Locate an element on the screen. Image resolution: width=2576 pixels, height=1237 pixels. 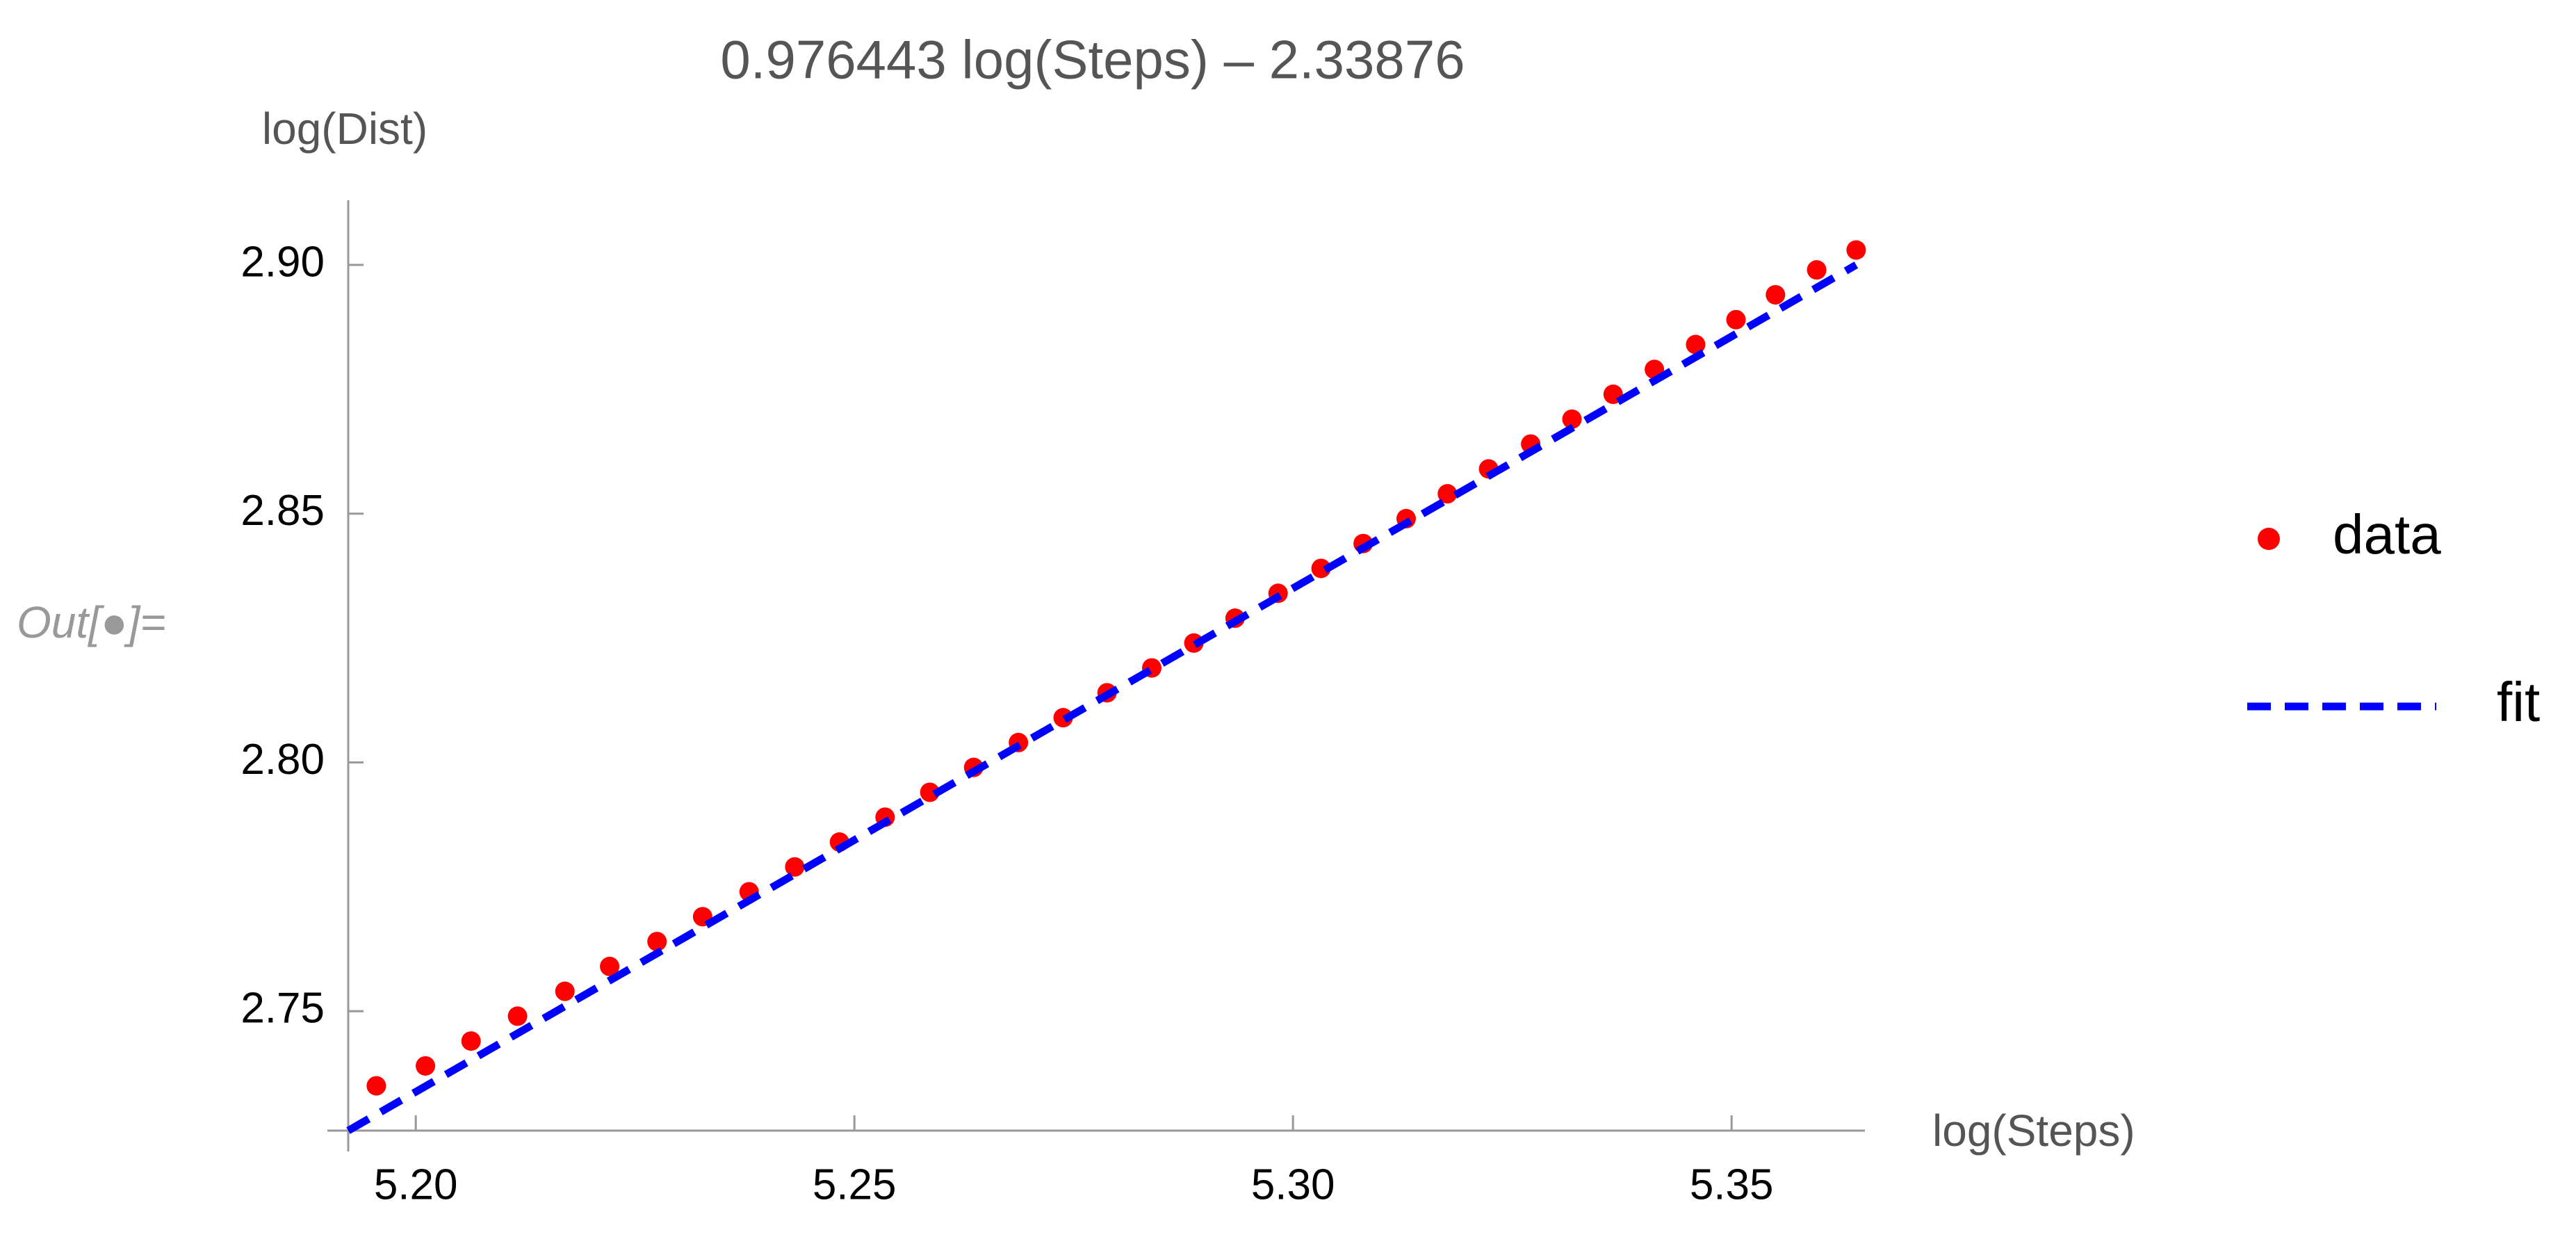
legend-swatch is located at coordinates (2269, 539).